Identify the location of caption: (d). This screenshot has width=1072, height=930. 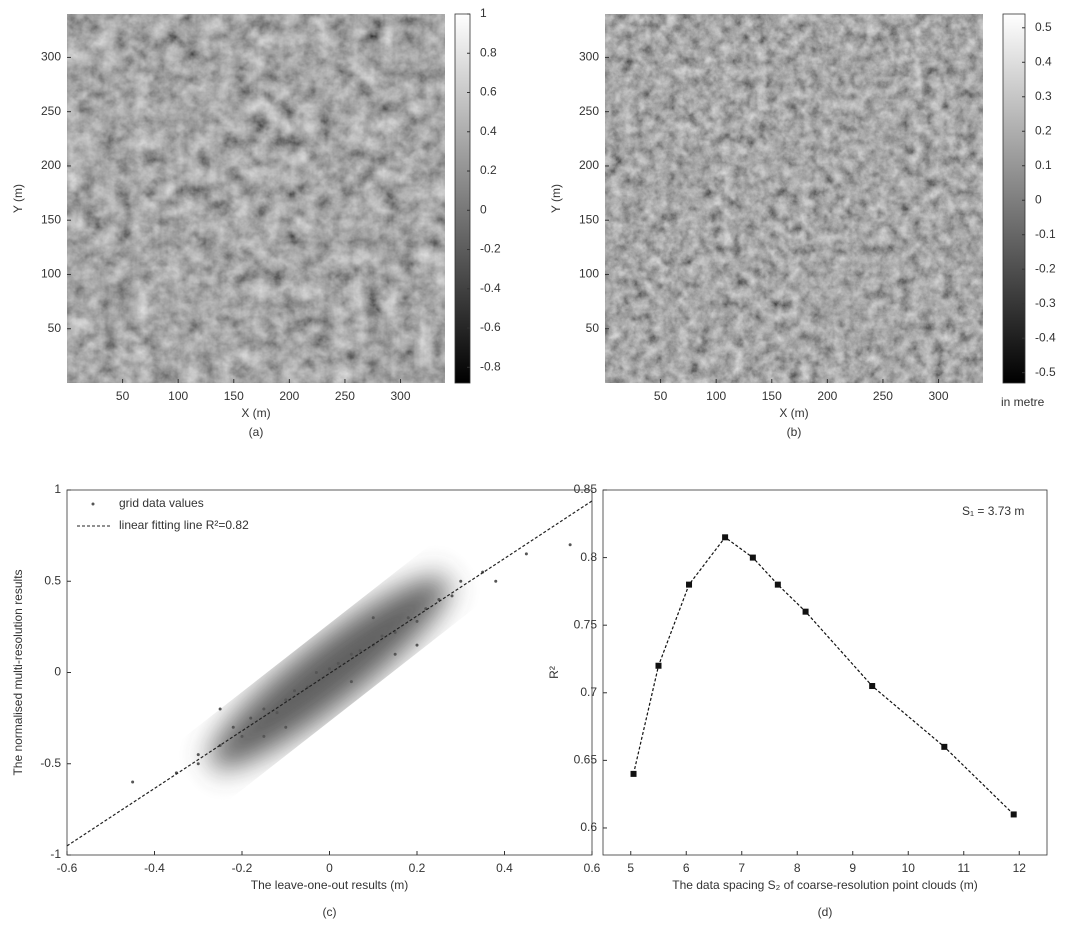
(825, 912).